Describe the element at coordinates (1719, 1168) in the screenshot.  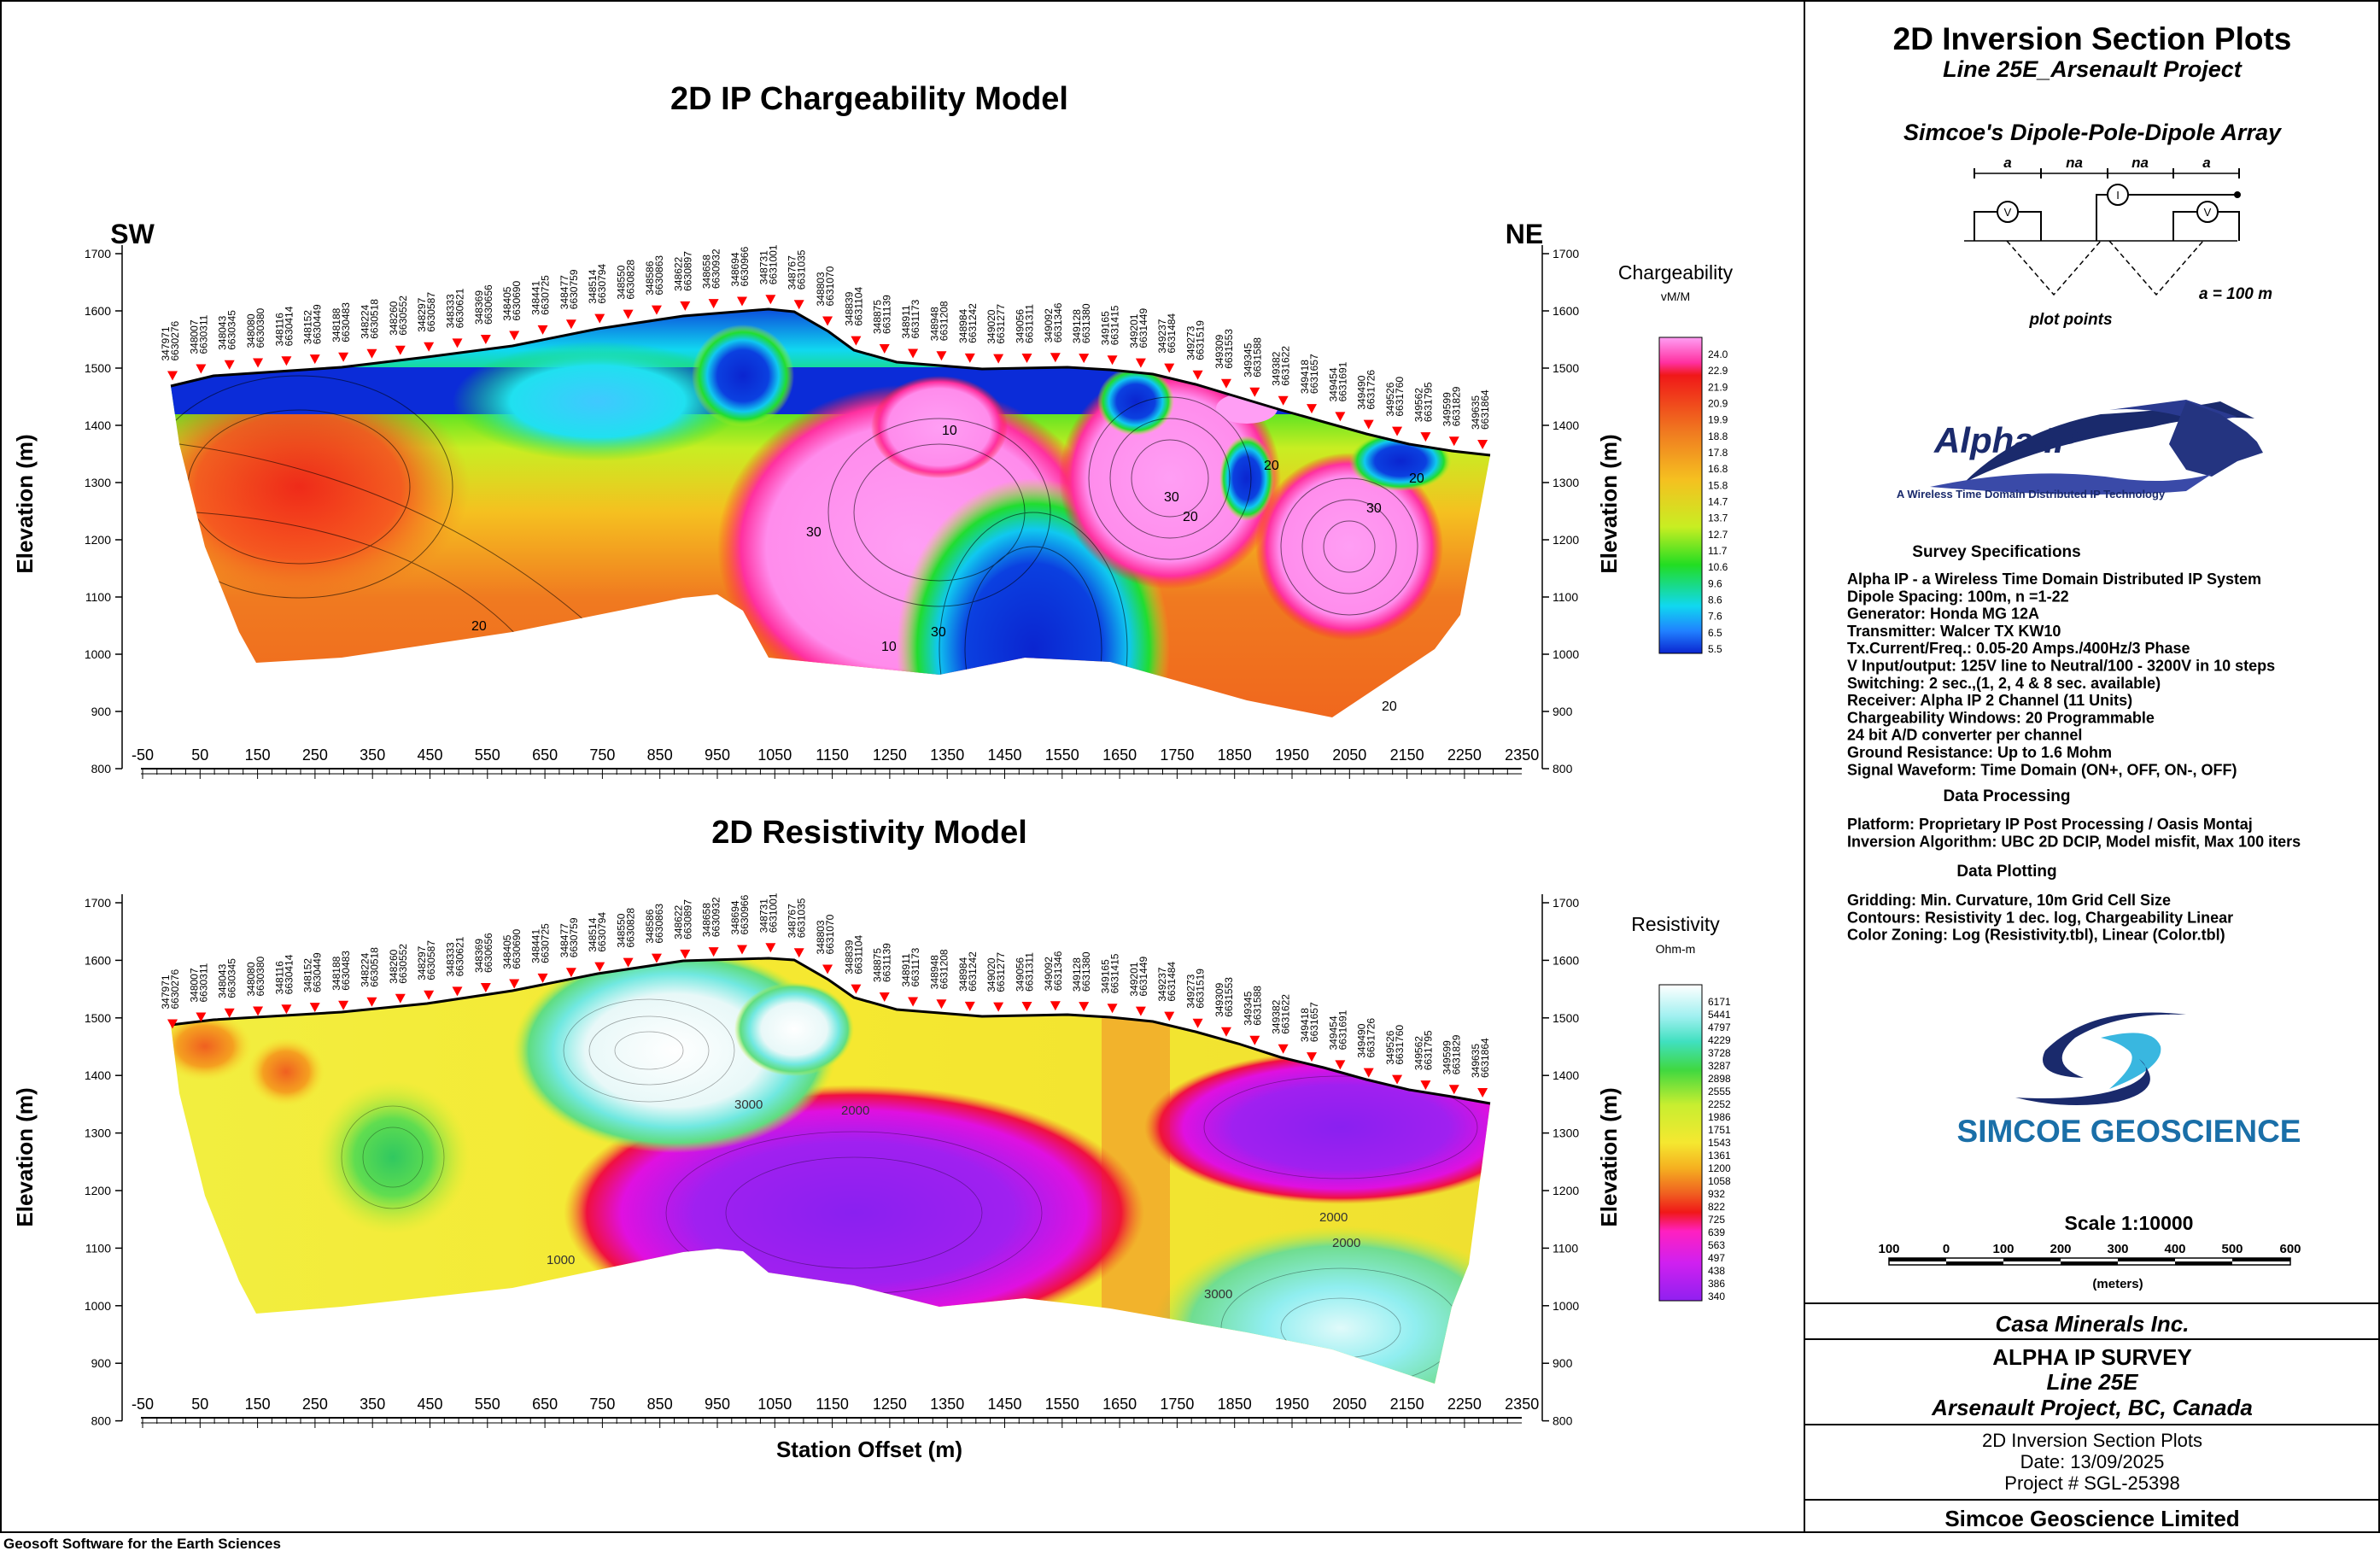
I see `legend-value: 1200` at that location.